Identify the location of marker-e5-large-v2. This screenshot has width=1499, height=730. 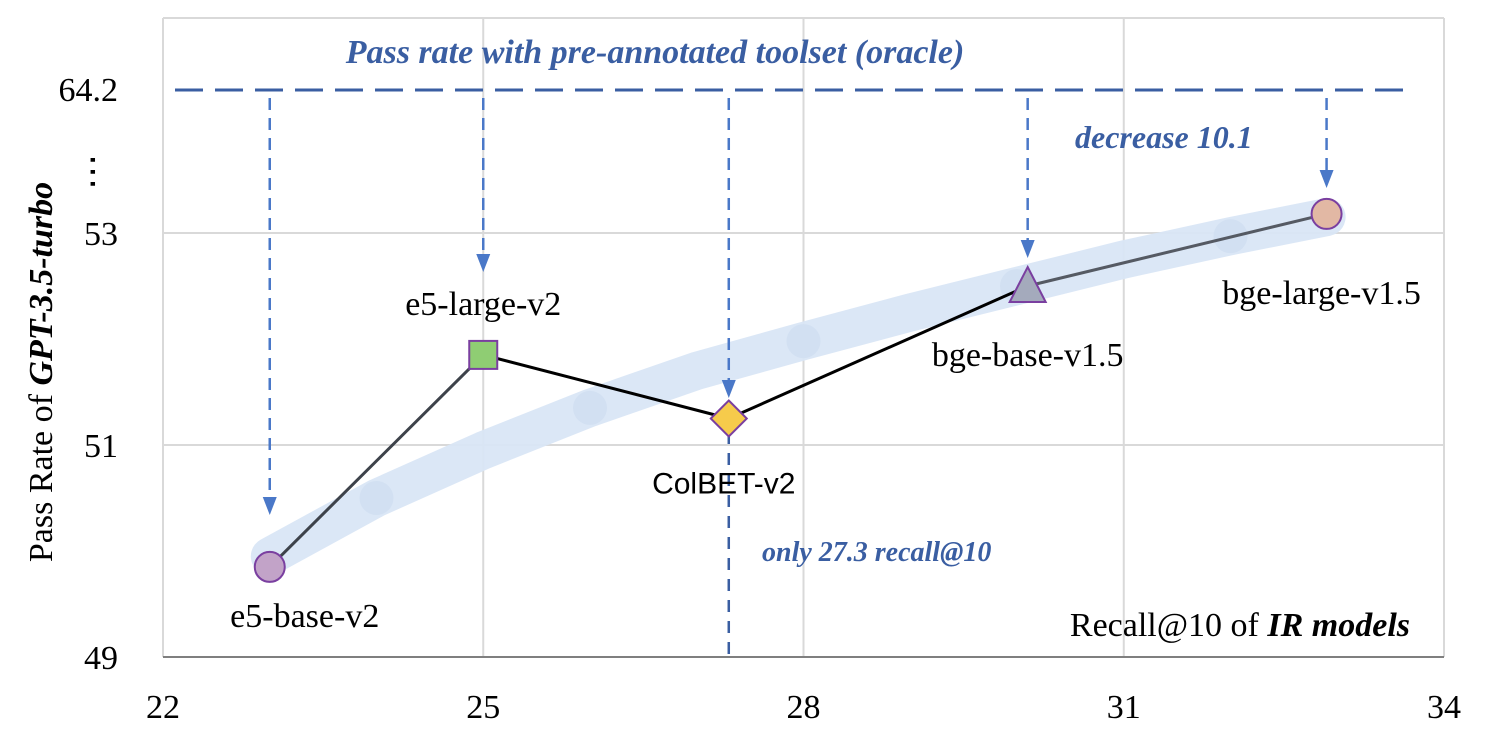
(483, 354).